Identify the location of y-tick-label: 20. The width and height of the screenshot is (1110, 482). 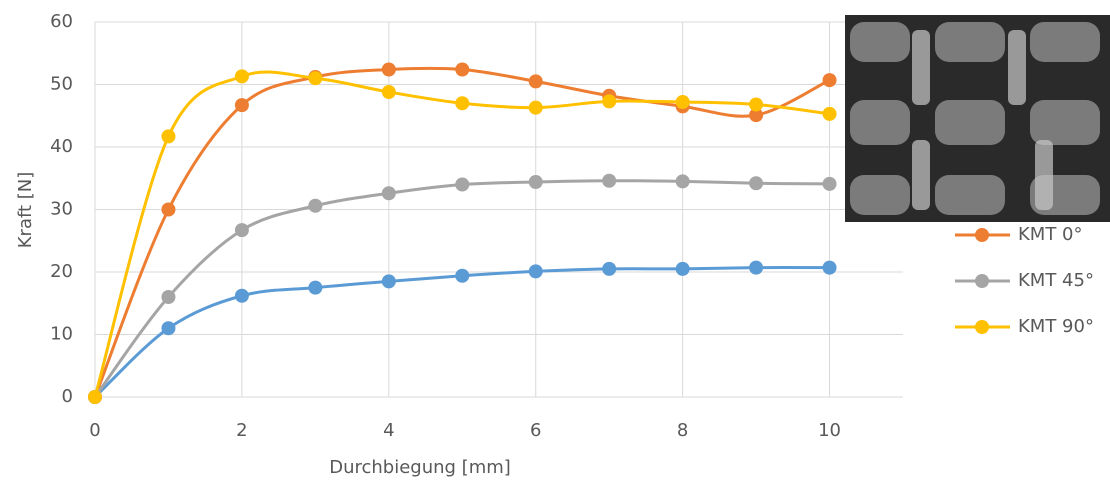
(61, 271).